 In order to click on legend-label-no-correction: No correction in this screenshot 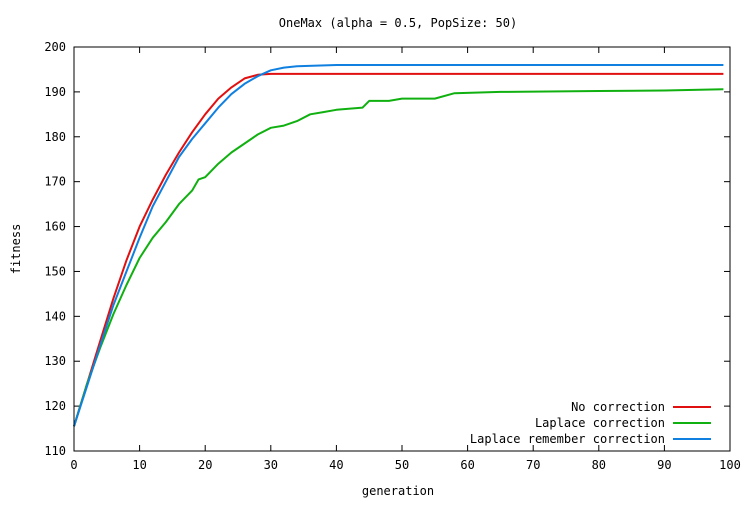, I will do `click(618, 407)`.